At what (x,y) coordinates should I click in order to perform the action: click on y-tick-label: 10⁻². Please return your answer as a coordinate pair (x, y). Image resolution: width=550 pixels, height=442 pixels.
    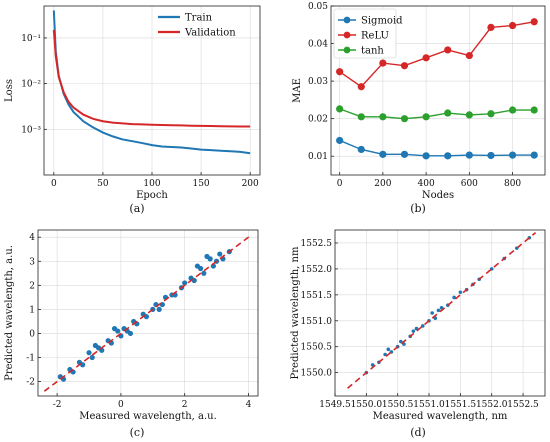
    Looking at the image, I should click on (31, 85).